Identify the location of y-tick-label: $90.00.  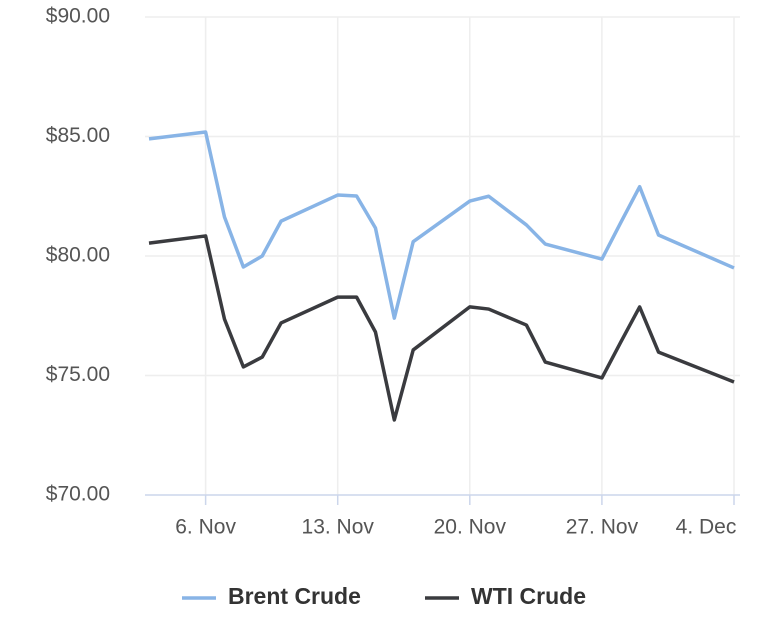
(78, 16).